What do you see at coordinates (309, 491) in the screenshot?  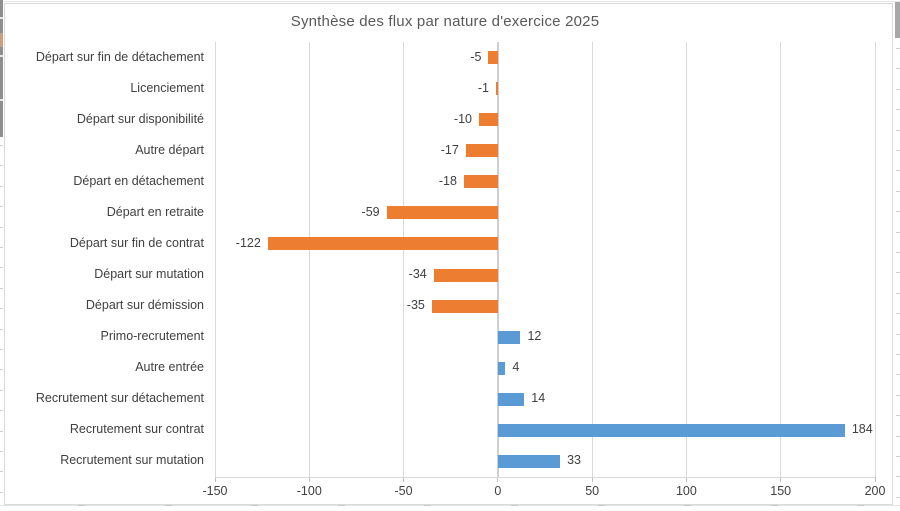 I see `x-axis-tick-label: -100` at bounding box center [309, 491].